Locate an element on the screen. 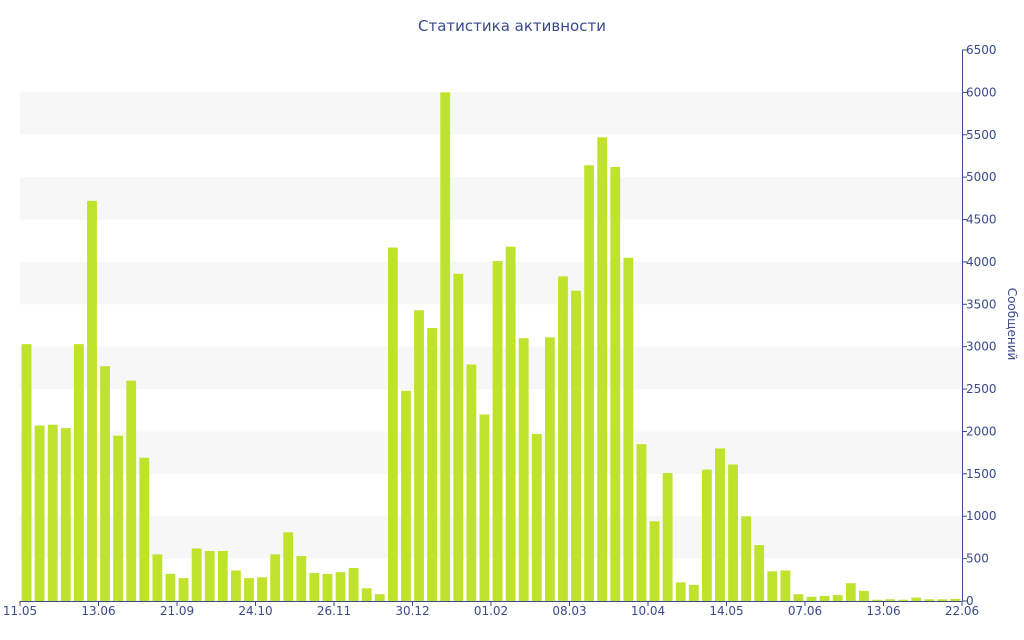 This screenshot has width=1024, height=640. y-tick-label: 2000 is located at coordinates (981, 431).